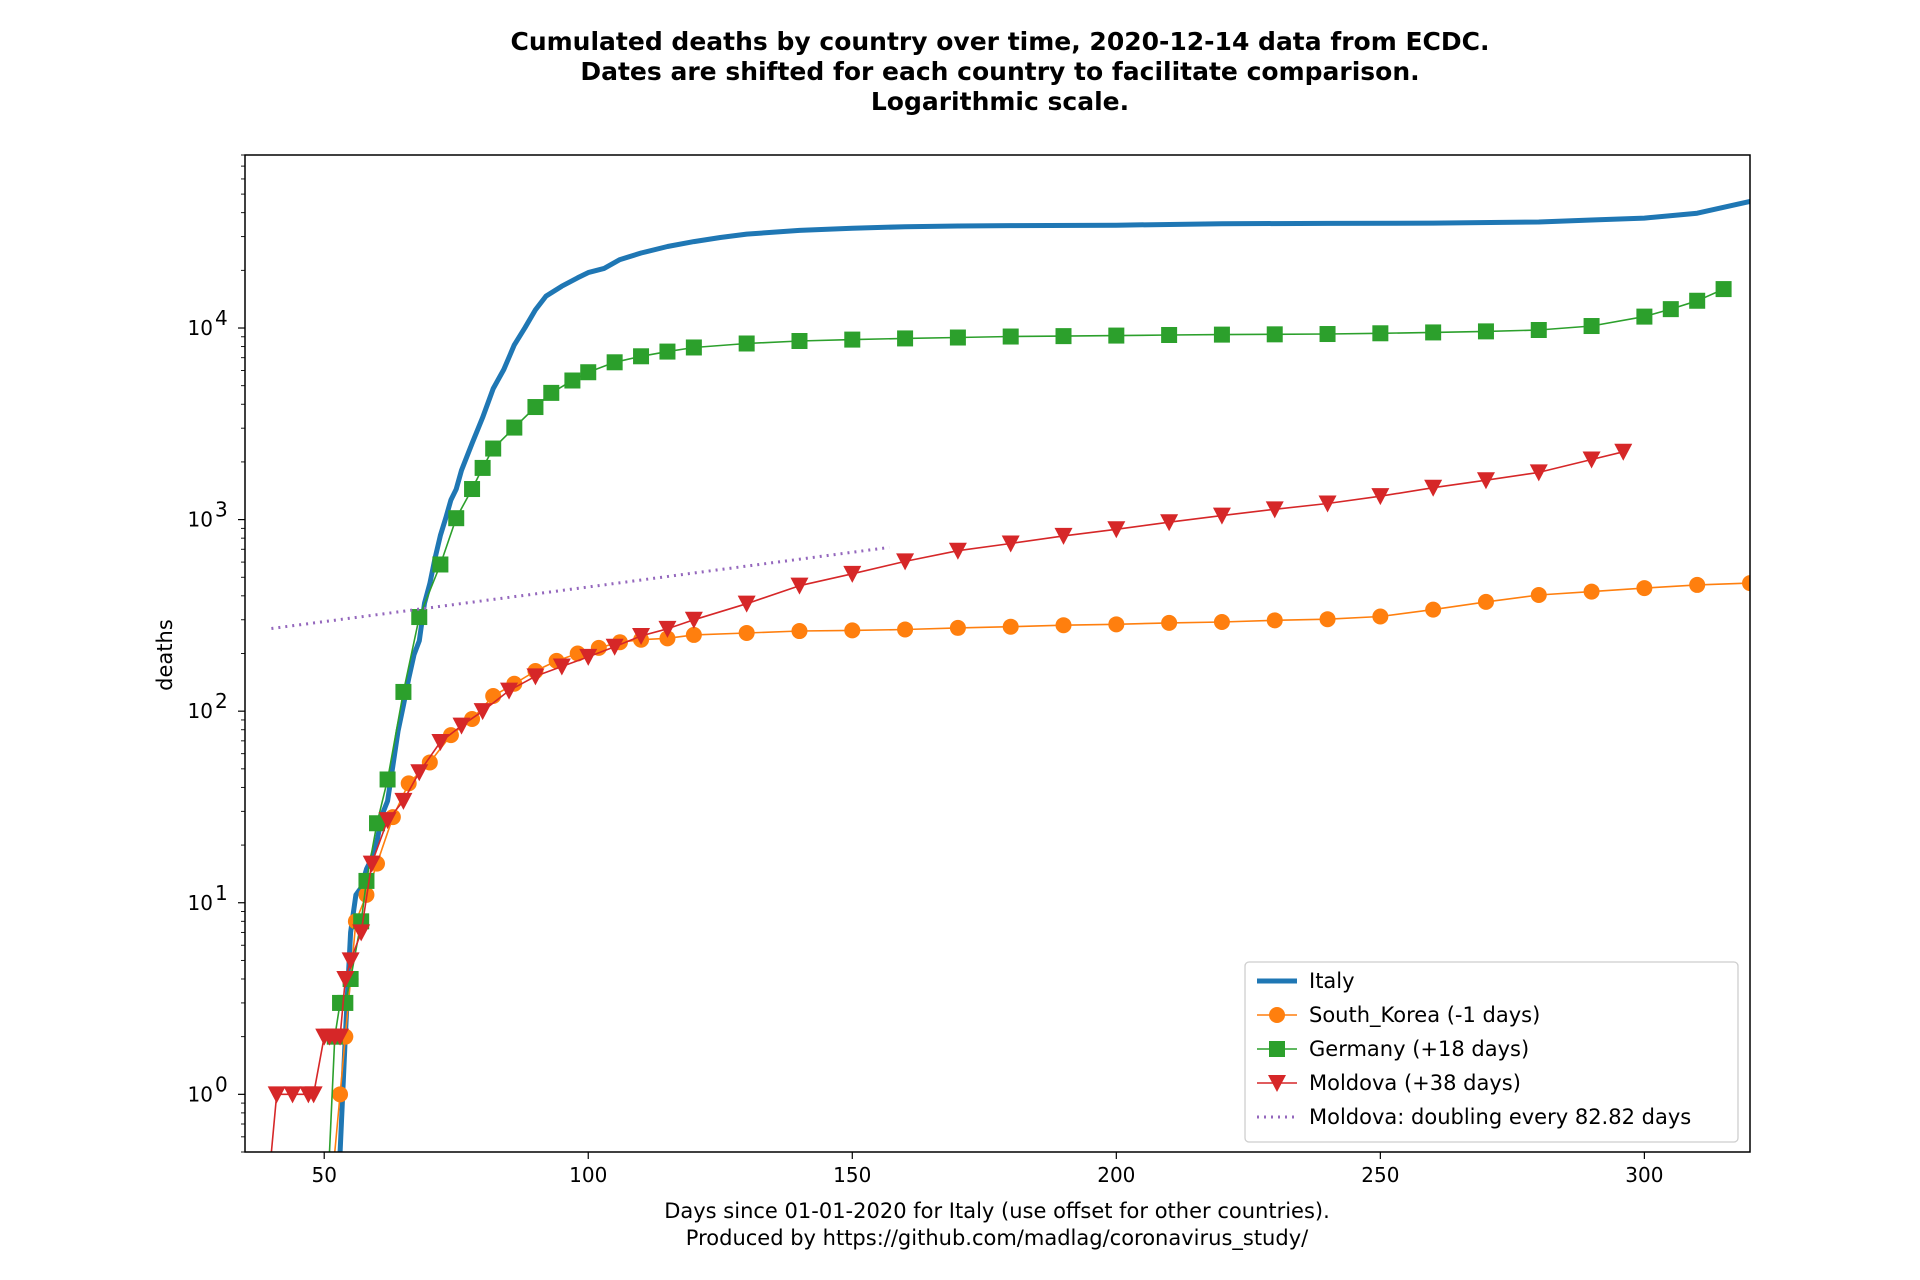 The height and width of the screenshot is (1280, 1920). I want to click on legend-label-4: Moldova: doubling every 82.82 days, so click(1500, 1117).